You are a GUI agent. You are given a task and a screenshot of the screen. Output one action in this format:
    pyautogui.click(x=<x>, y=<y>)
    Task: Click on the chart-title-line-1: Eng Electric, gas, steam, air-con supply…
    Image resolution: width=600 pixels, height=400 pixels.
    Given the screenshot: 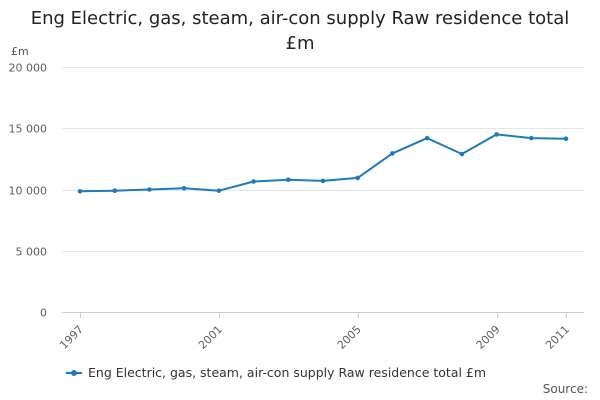 What is the action you would take?
    pyautogui.click(x=300, y=18)
    